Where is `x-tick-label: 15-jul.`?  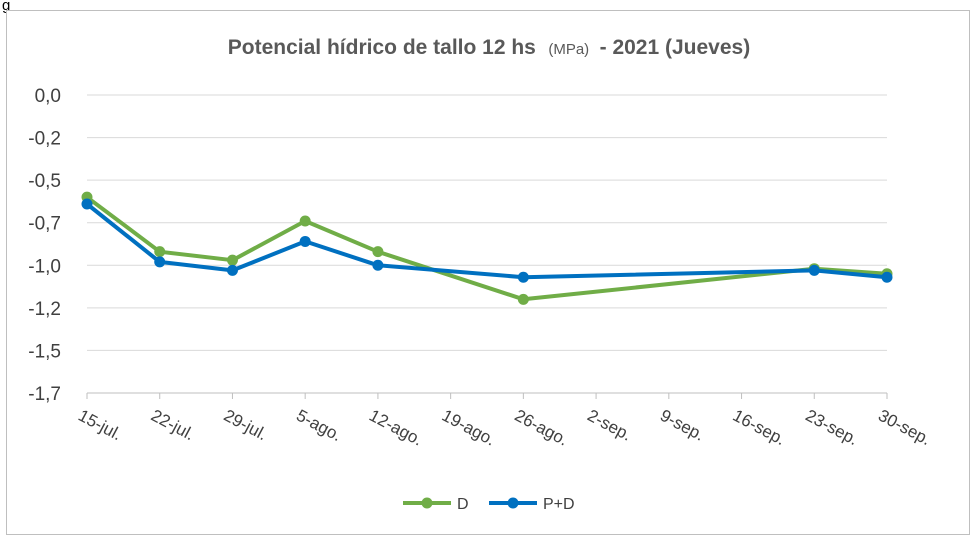 x-tick-label: 15-jul. is located at coordinates (100, 425).